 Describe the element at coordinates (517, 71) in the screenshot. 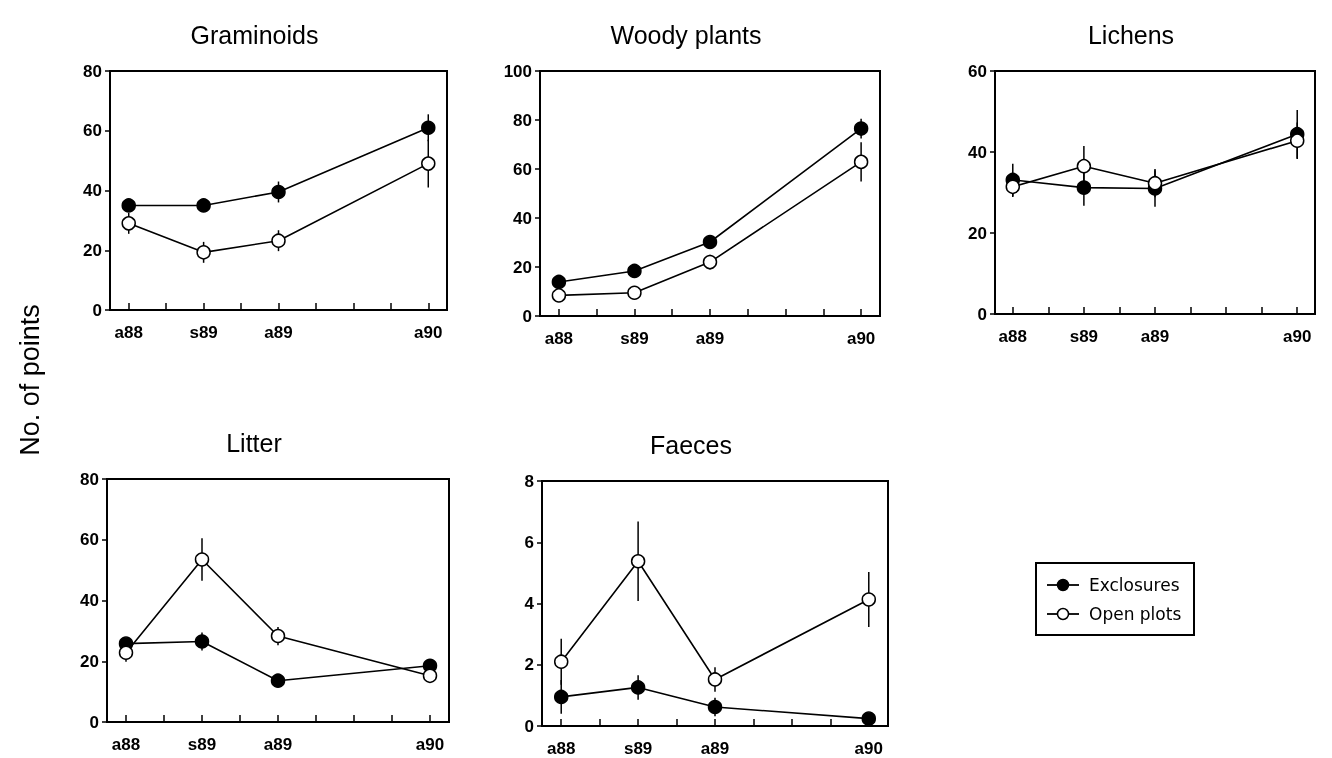

I see `y-tick-label: 100` at that location.